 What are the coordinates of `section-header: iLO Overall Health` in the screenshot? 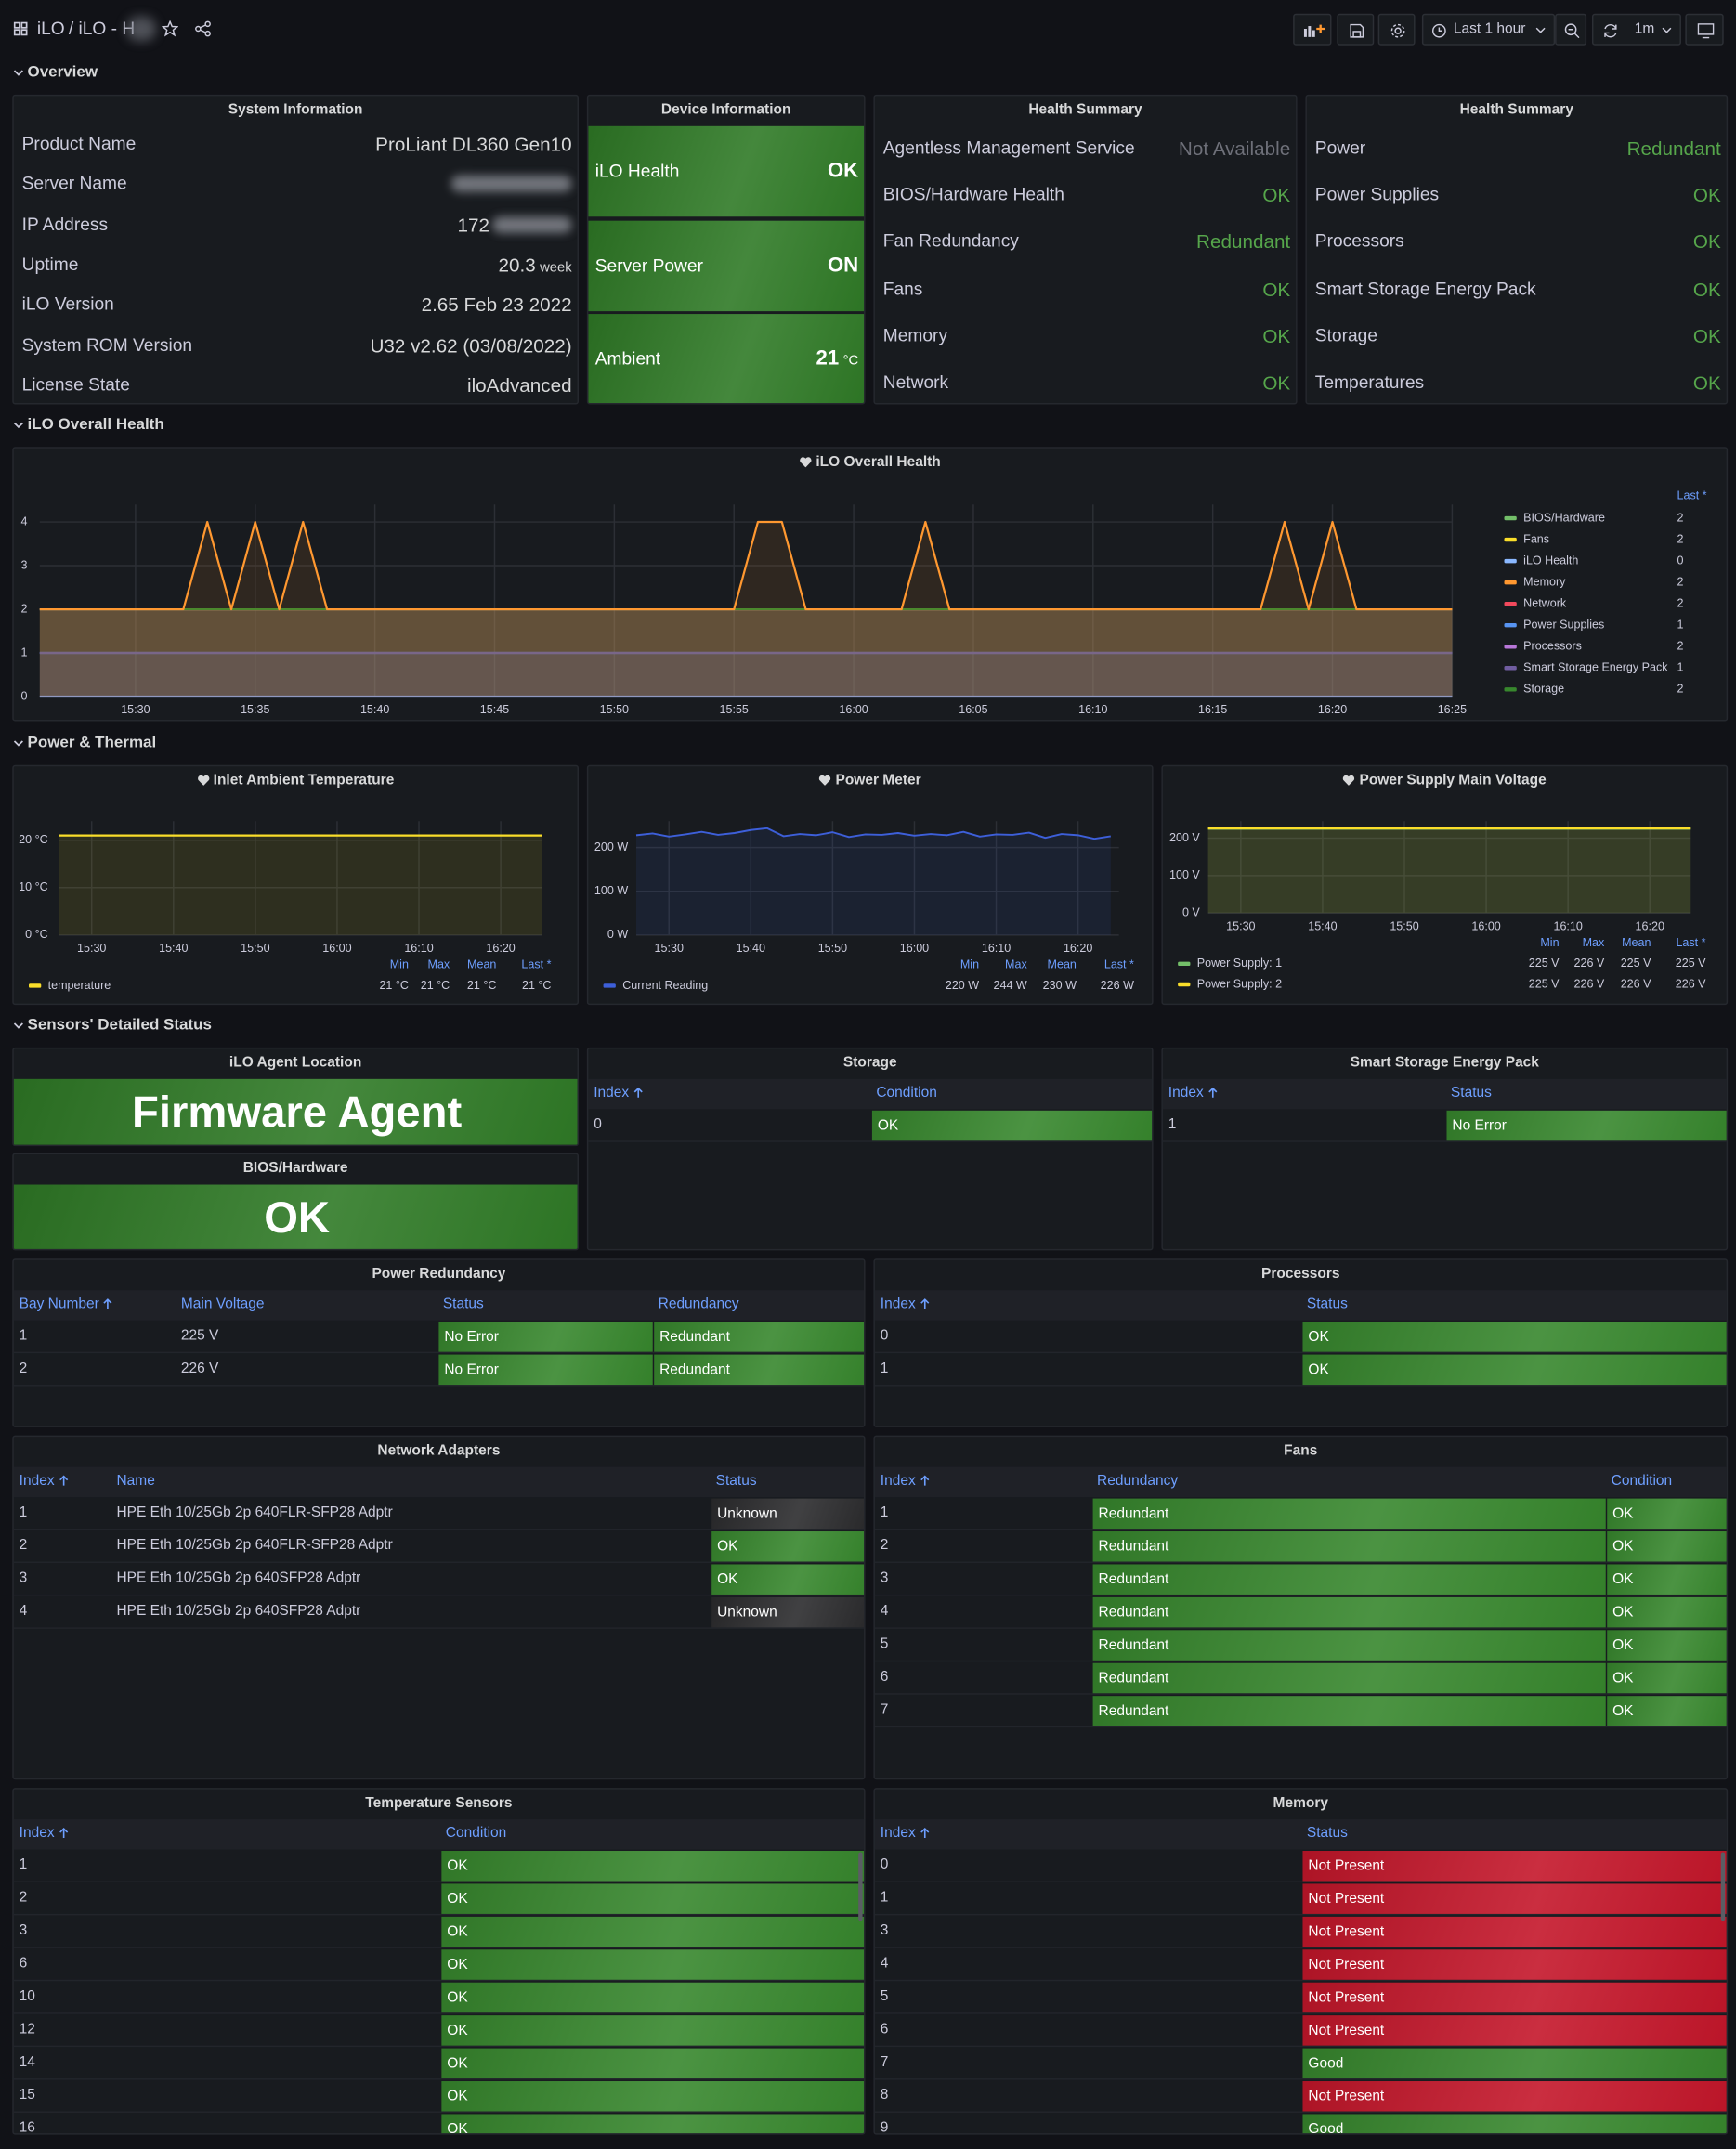 It's located at (219, 425).